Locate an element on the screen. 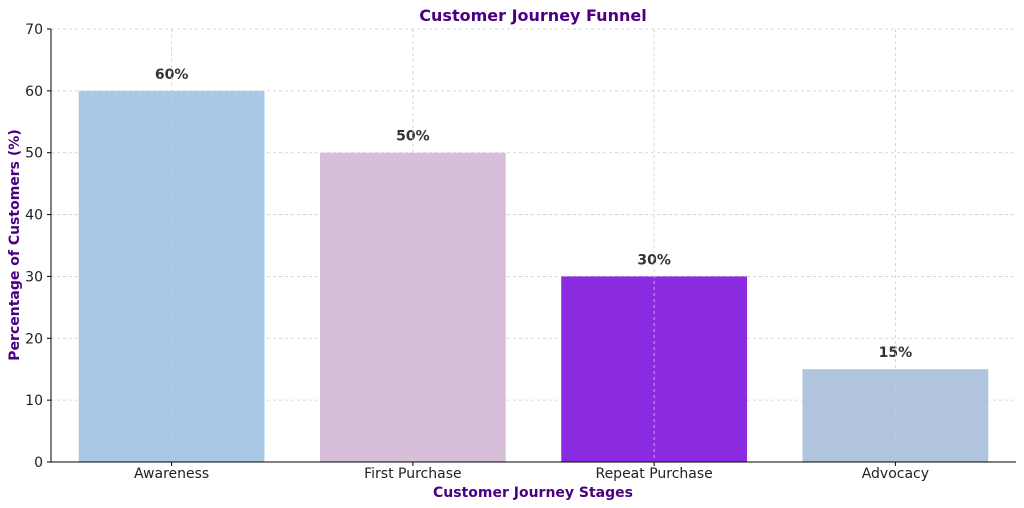 The image size is (1024, 508). bar is located at coordinates (654, 369).